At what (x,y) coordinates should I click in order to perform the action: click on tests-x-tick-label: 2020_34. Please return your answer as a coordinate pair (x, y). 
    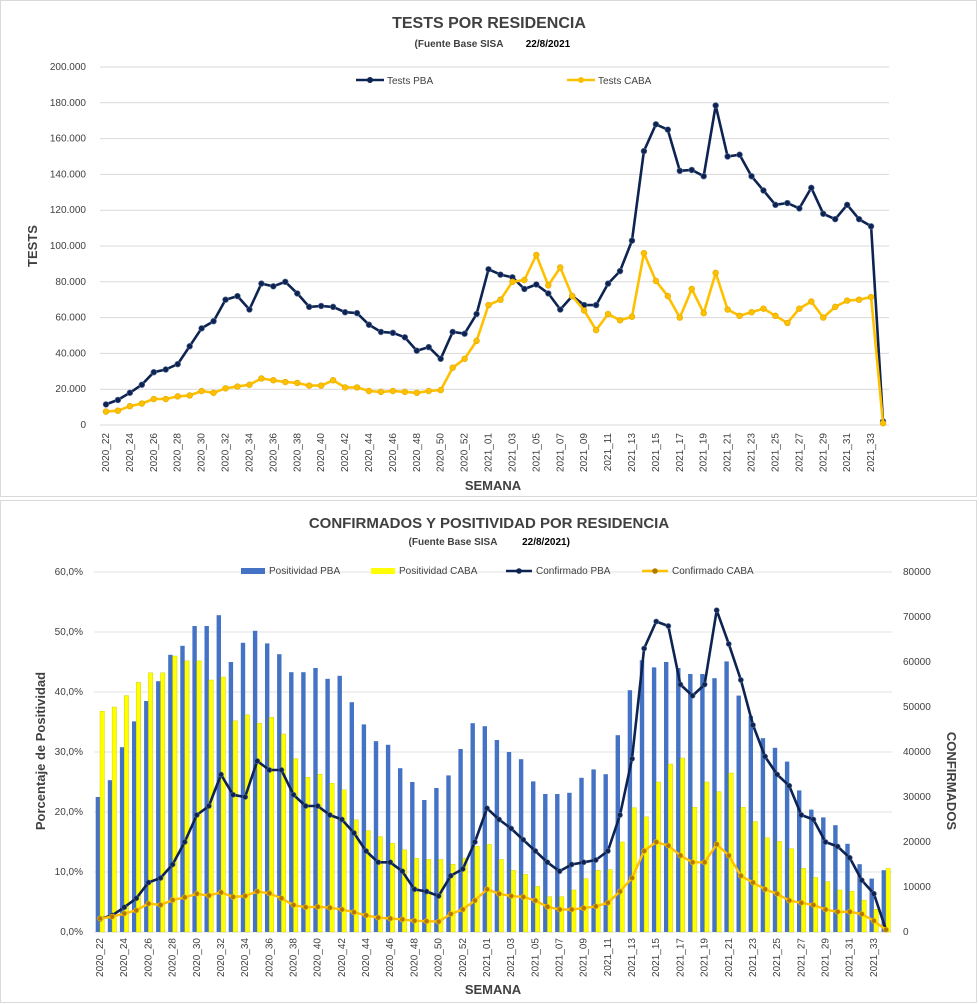
    Looking at the image, I should click on (249, 452).